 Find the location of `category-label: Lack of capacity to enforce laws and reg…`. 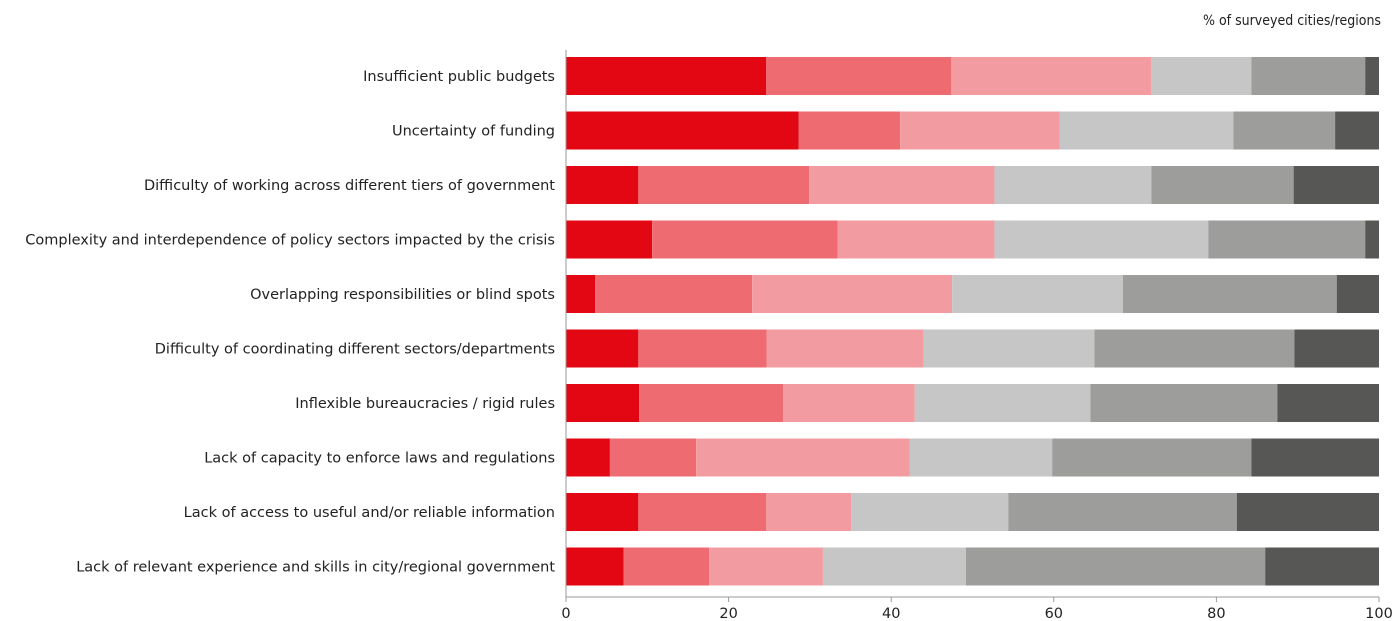

category-label: Lack of capacity to enforce laws and reg… is located at coordinates (379, 459).